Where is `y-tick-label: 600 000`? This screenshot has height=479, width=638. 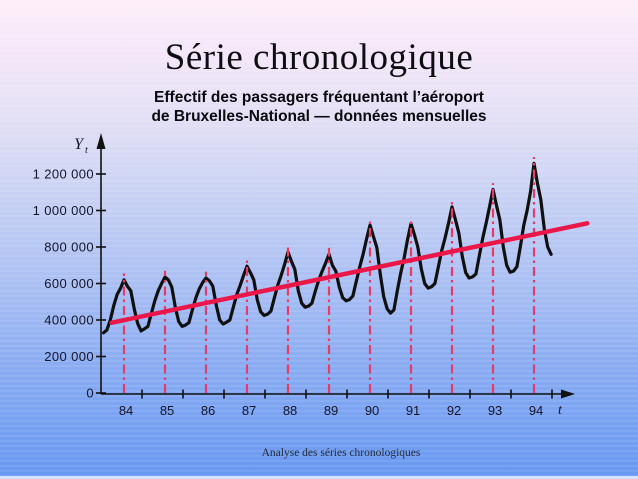
y-tick-label: 600 000 is located at coordinates (69, 283).